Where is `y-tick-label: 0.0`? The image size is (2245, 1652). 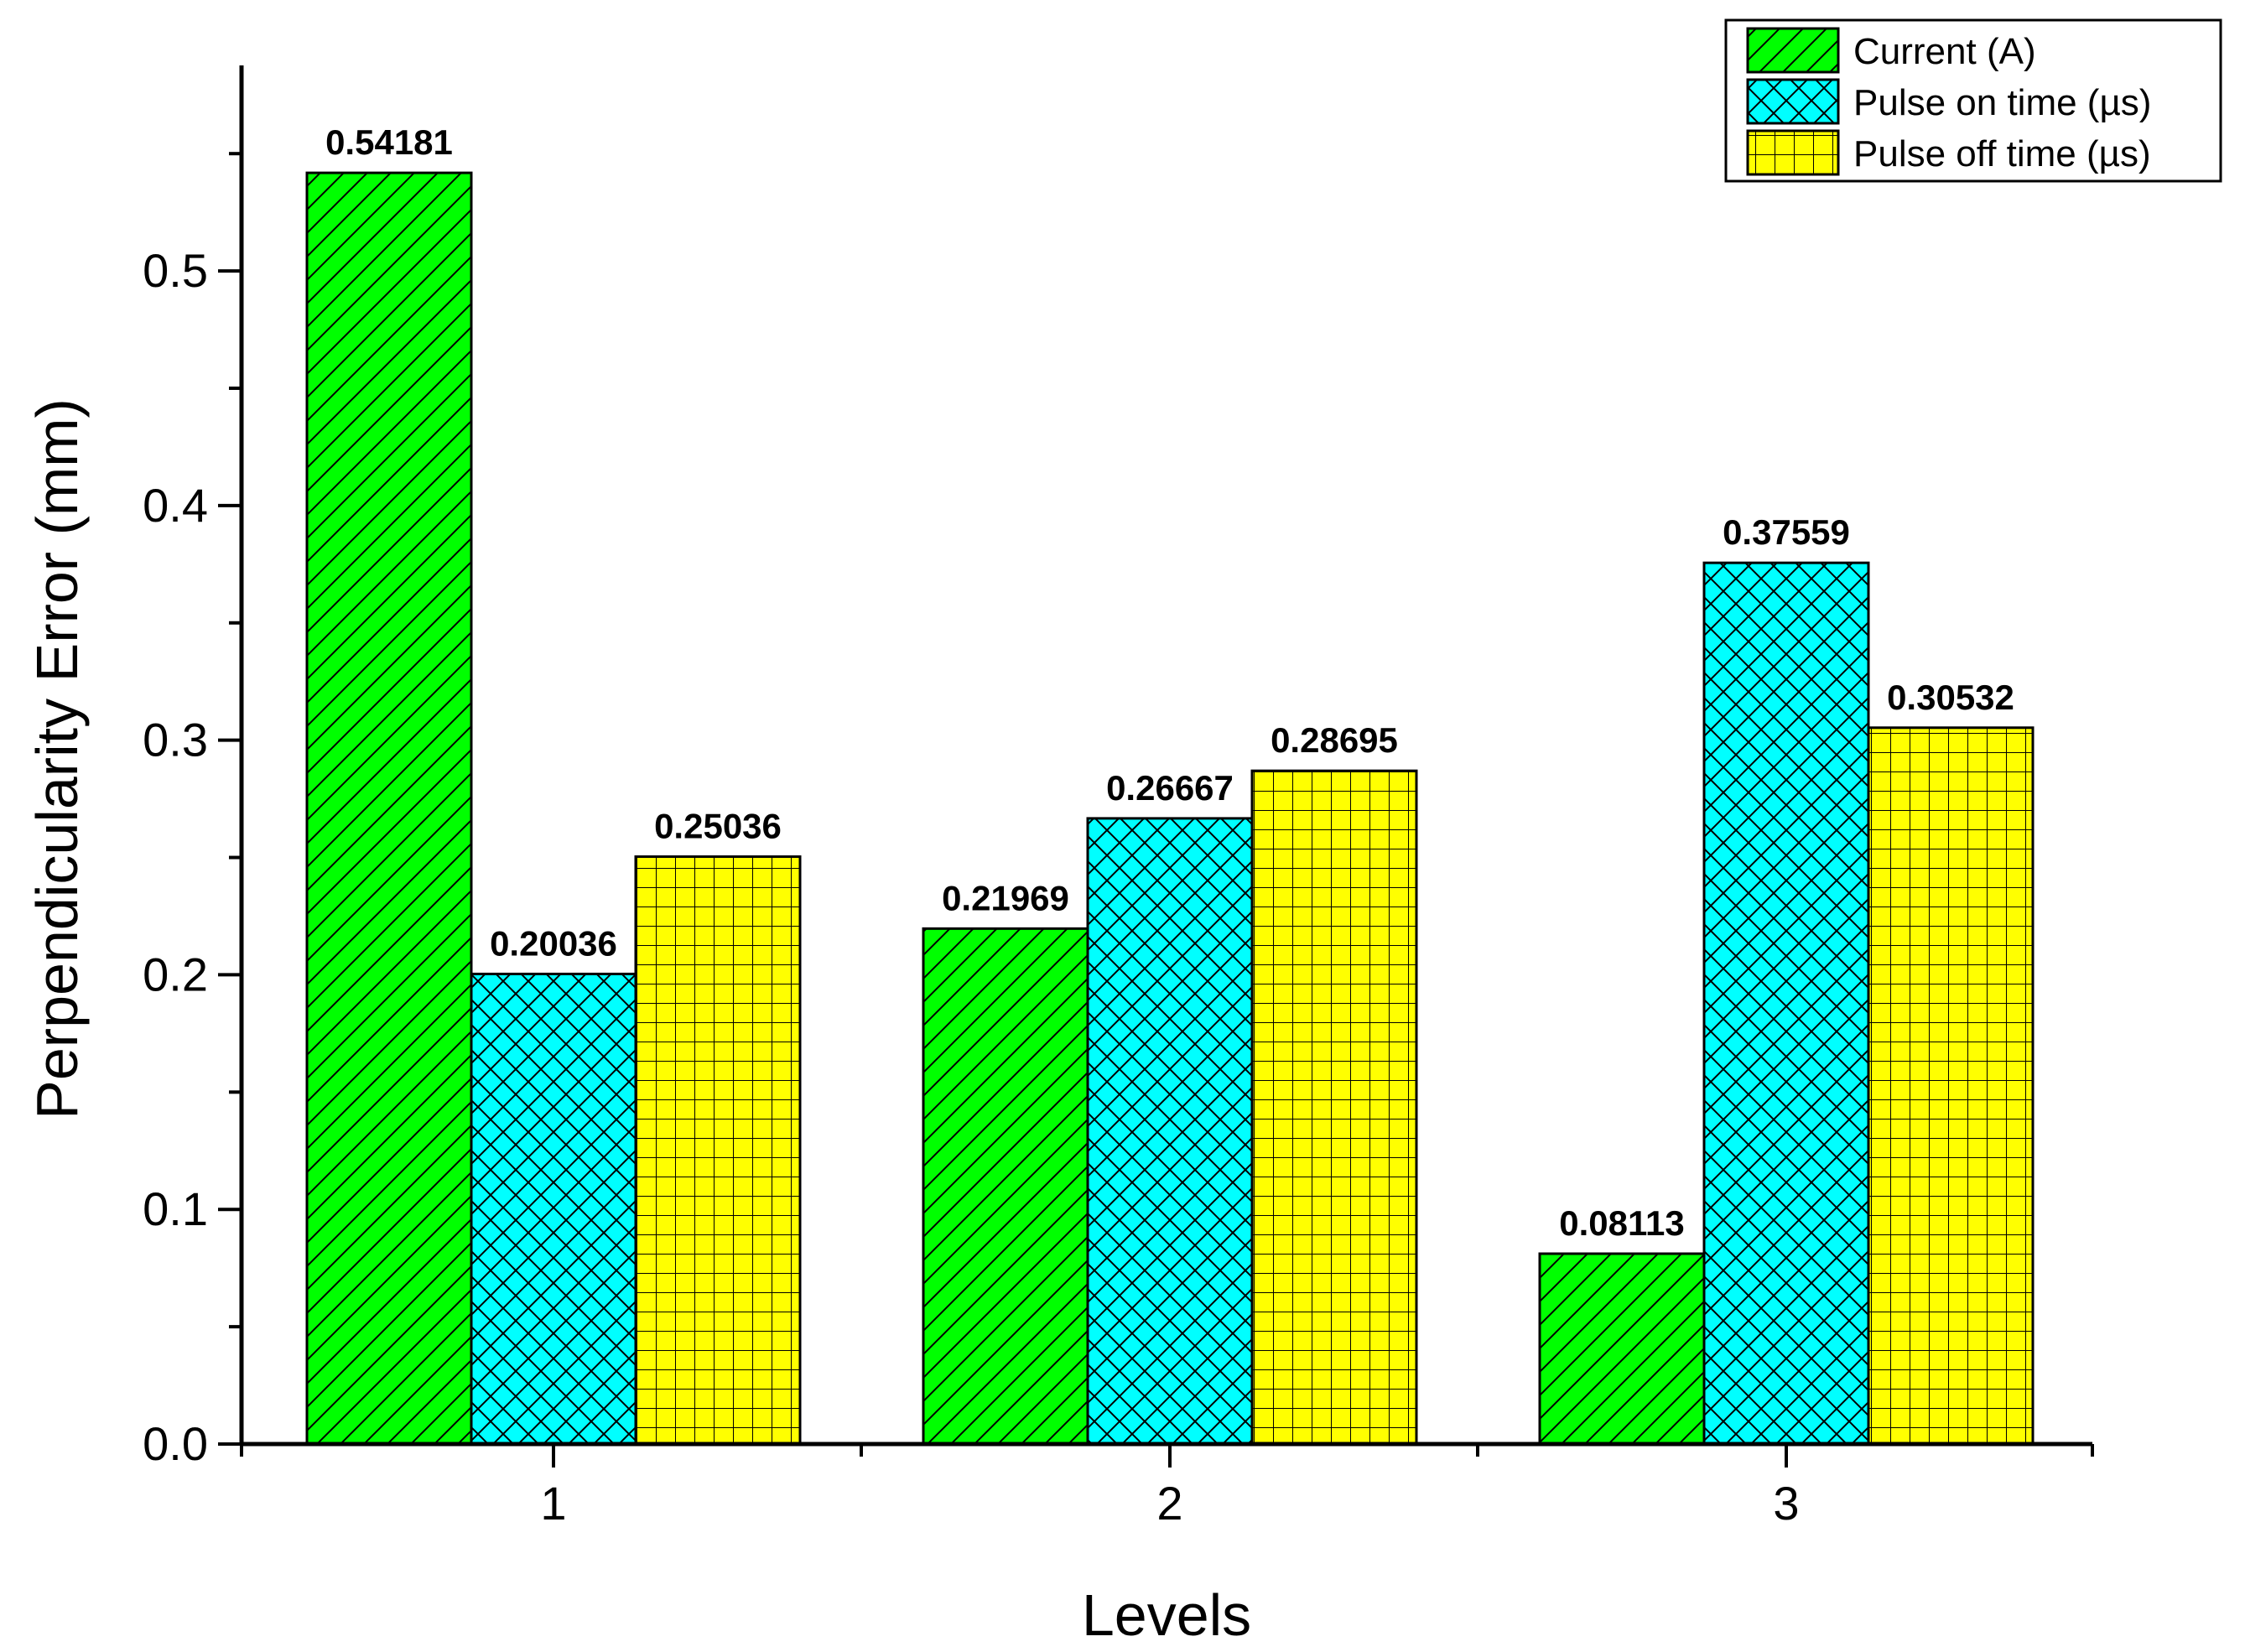
y-tick-label: 0.0 is located at coordinates (175, 1443).